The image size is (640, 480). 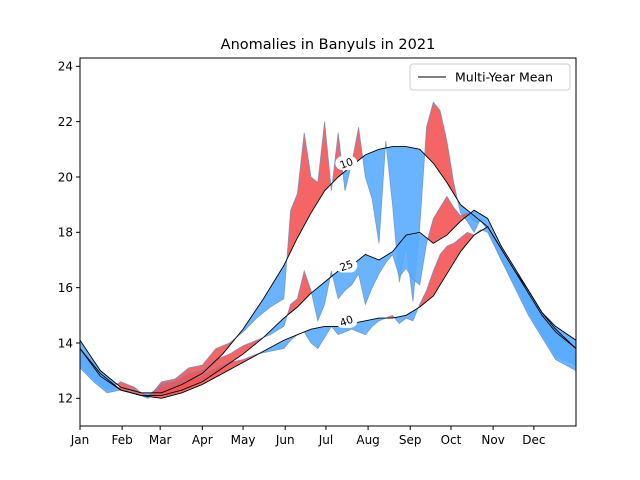 What do you see at coordinates (307, 436) in the screenshot?
I see `x-axis: Jan Feb Mar Apr May Jun Jul Aug Sep Oct Nov Dec` at bounding box center [307, 436].